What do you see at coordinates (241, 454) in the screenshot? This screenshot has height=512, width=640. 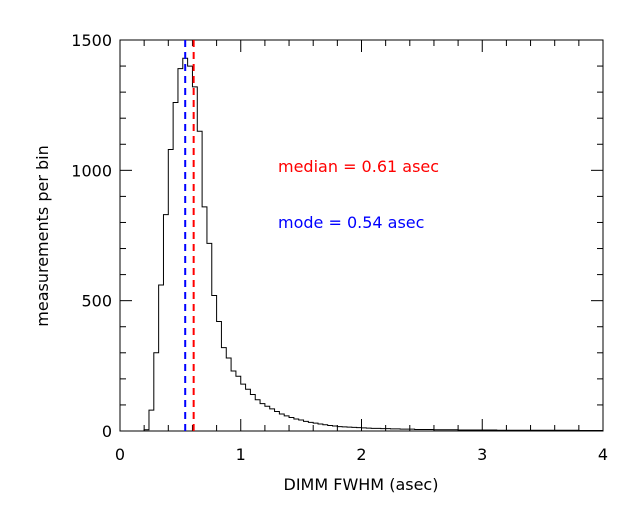 I see `x-tick-label: 1` at bounding box center [241, 454].